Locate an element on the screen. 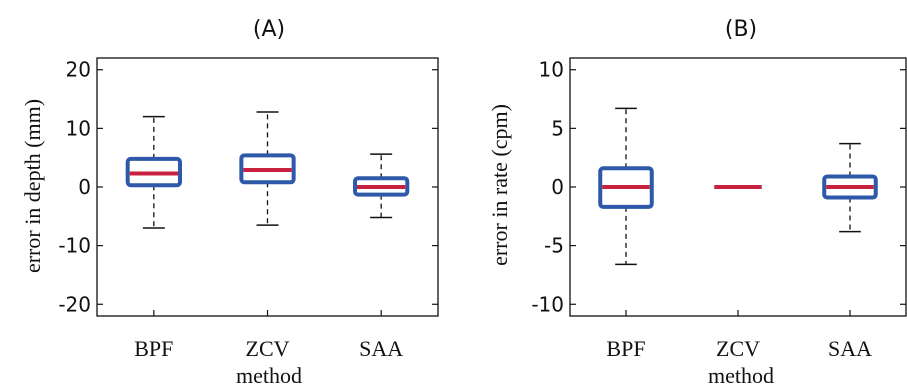  box-zcv is located at coordinates (267, 168).